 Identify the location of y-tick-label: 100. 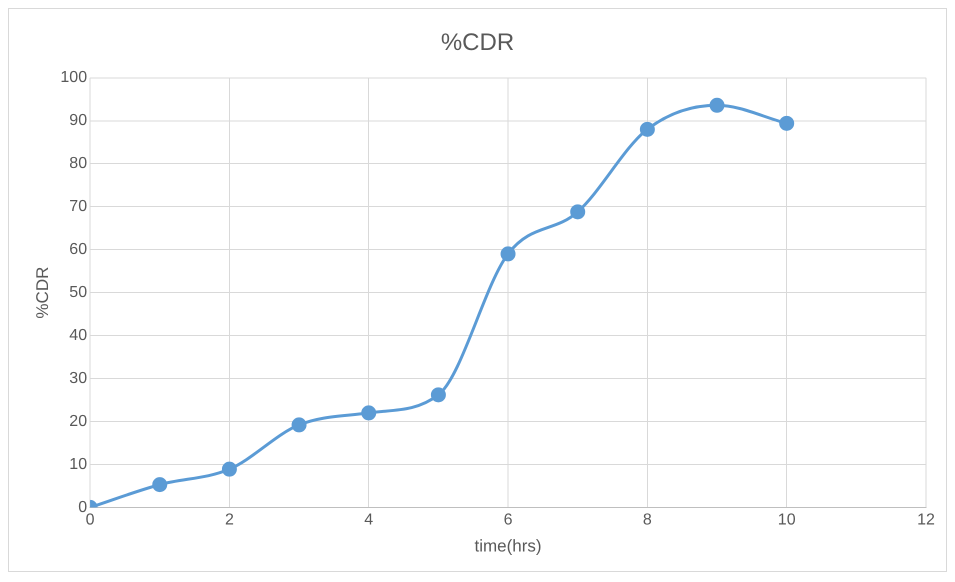
(74, 77).